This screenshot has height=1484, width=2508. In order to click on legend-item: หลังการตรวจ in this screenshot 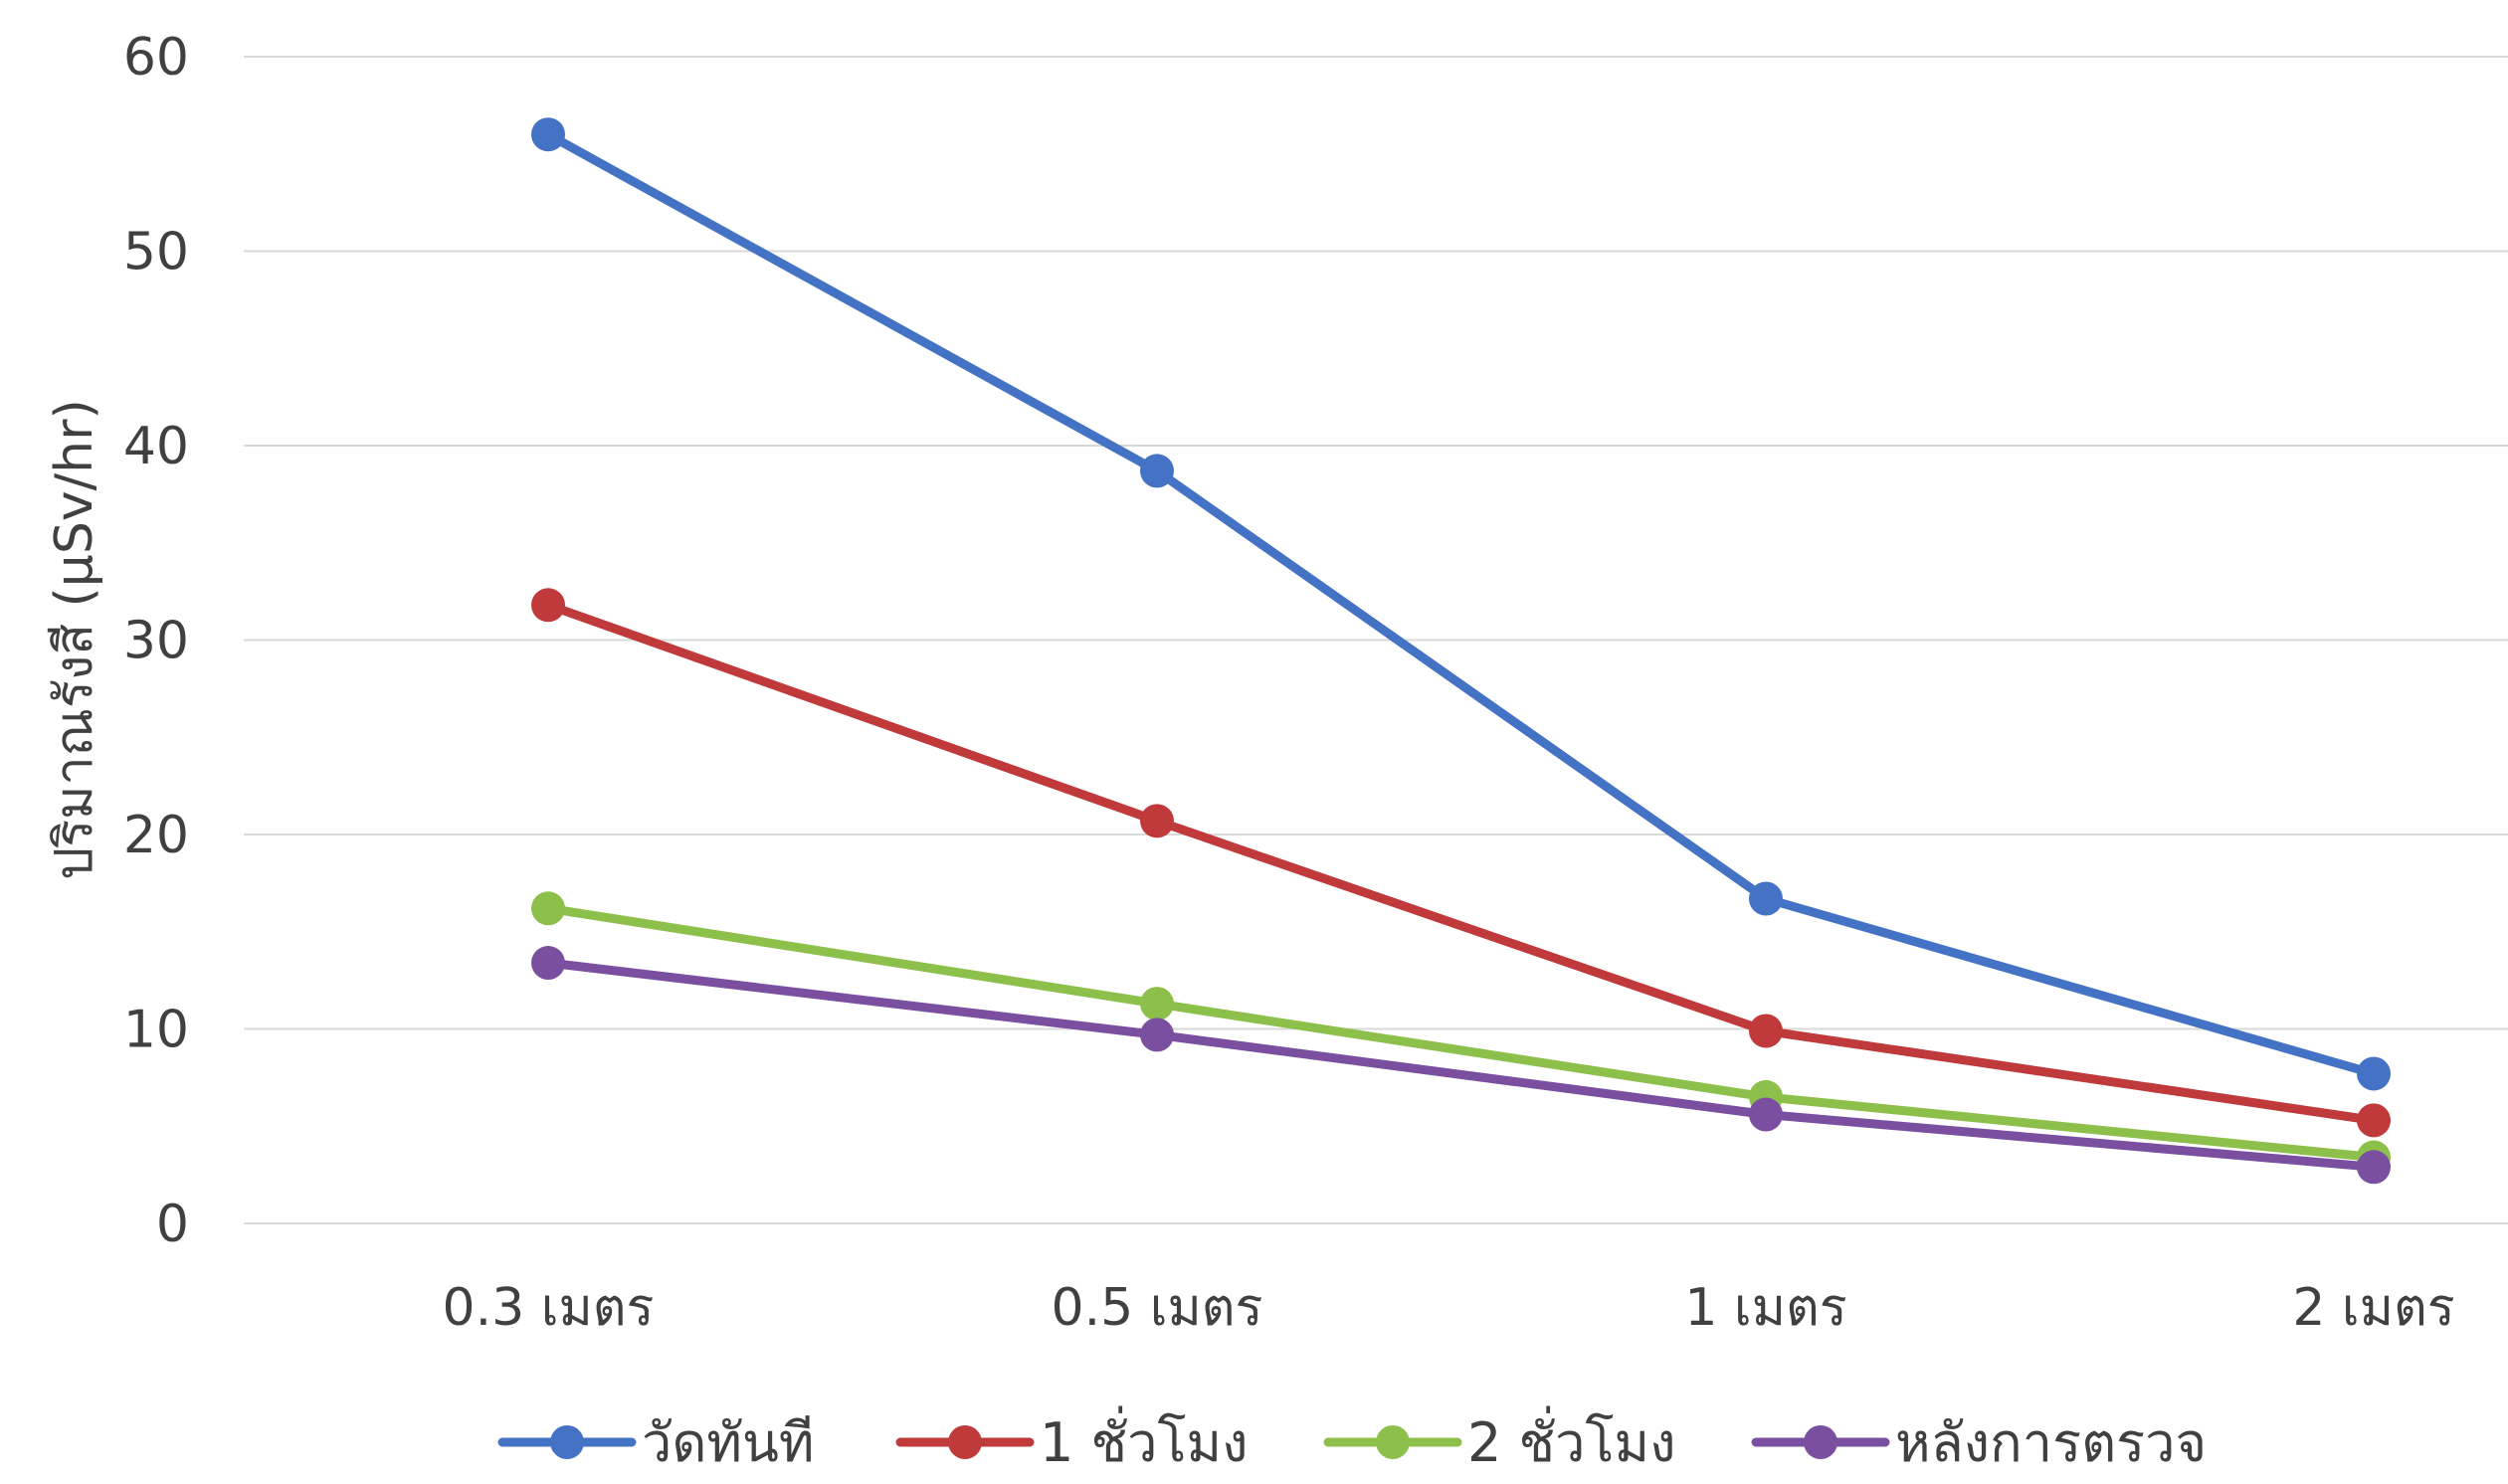, I will do `click(1979, 1442)`.